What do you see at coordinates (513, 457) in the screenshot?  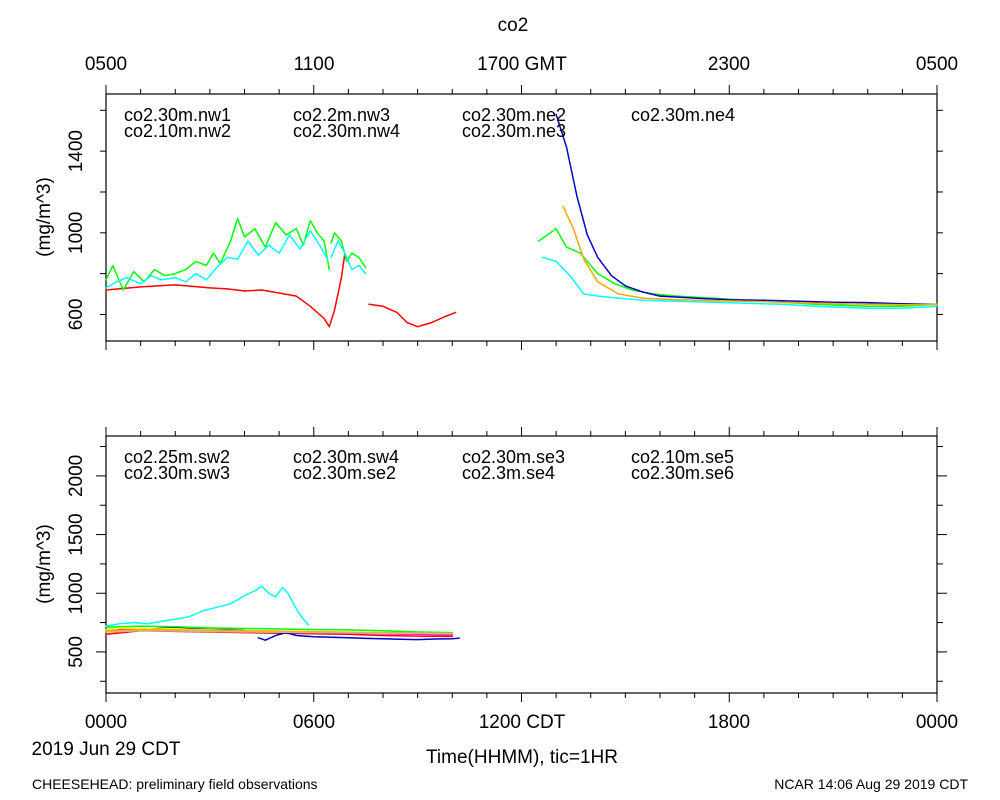 I see `legend-entry-co2.30m.se3: co2.30m.se3` at bounding box center [513, 457].